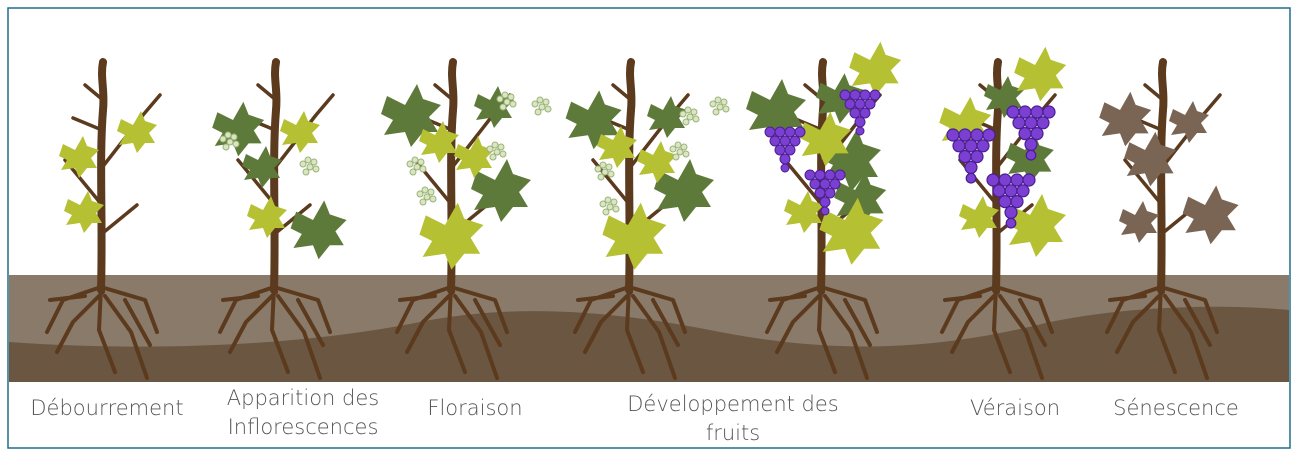 The height and width of the screenshot is (452, 1293). Describe the element at coordinates (1176, 408) in the screenshot. I see `stage-label: Sénescence` at that location.